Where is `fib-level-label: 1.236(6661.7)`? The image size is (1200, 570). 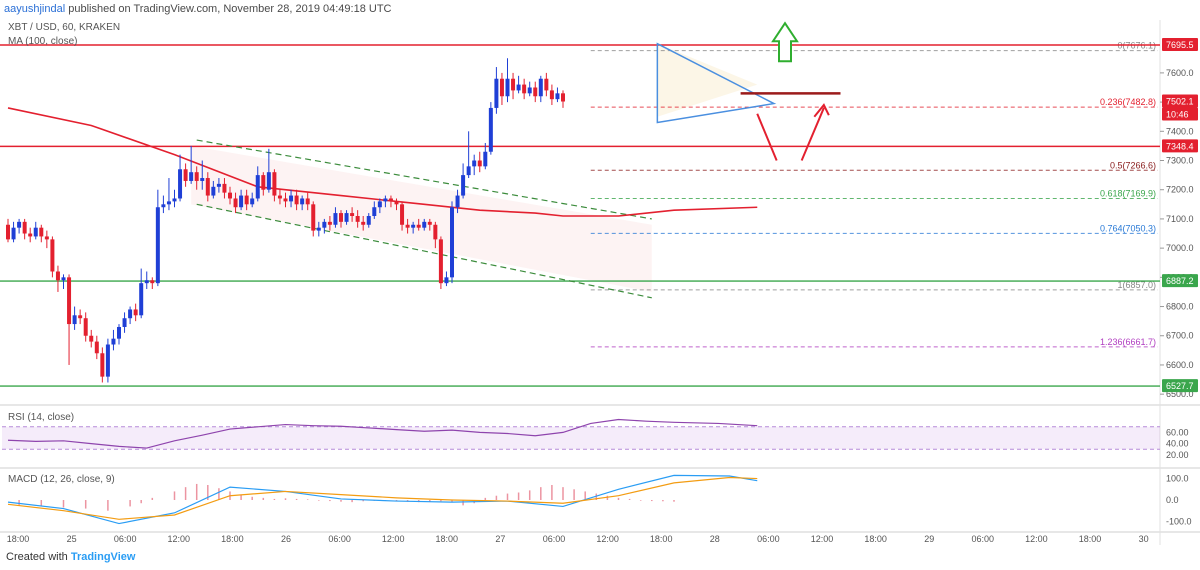 fib-level-label: 1.236(6661.7) is located at coordinates (1128, 342).